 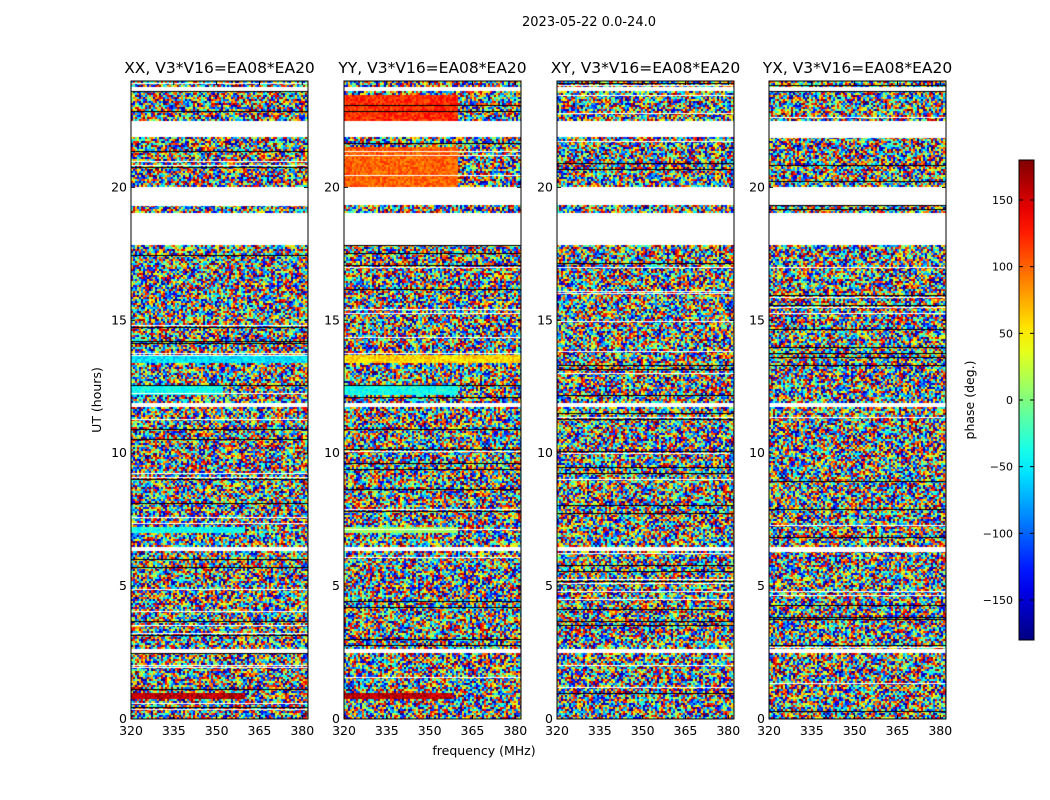 What do you see at coordinates (1002, 267) in the screenshot?
I see `colorbar-tick-label: 100` at bounding box center [1002, 267].